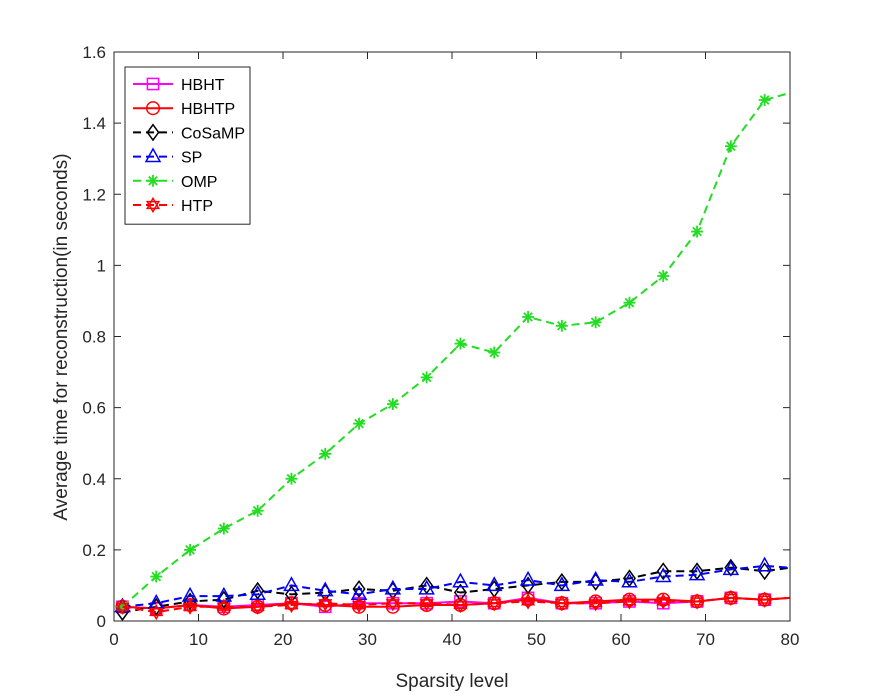 This screenshot has height=698, width=872. What do you see at coordinates (452, 639) in the screenshot?
I see `x-tick-label: 40` at bounding box center [452, 639].